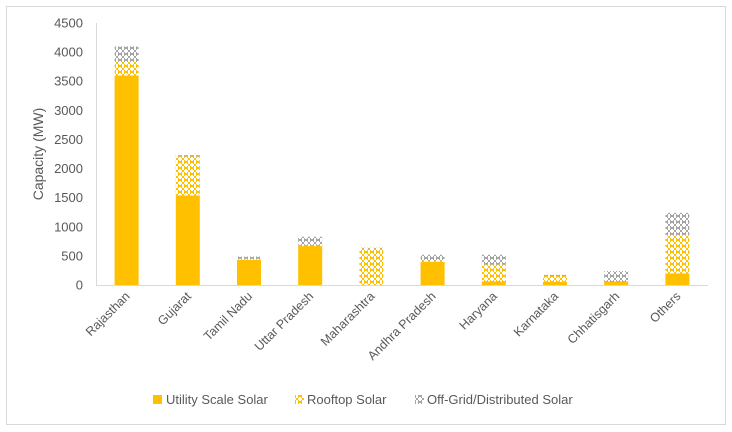 This screenshot has width=732, height=432. What do you see at coordinates (72, 255) in the screenshot?
I see `y-tick-label: 500` at bounding box center [72, 255].